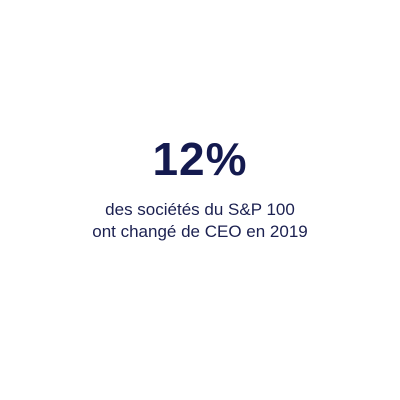  What do you see at coordinates (200, 231) in the screenshot?
I see `stat-caption: ont changé de CEO en 2019` at bounding box center [200, 231].